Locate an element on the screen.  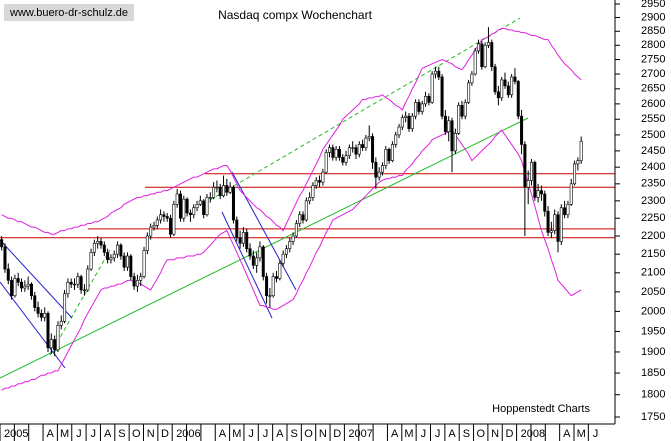
y-tick-label: 2300 is located at coordinates (653, 201).